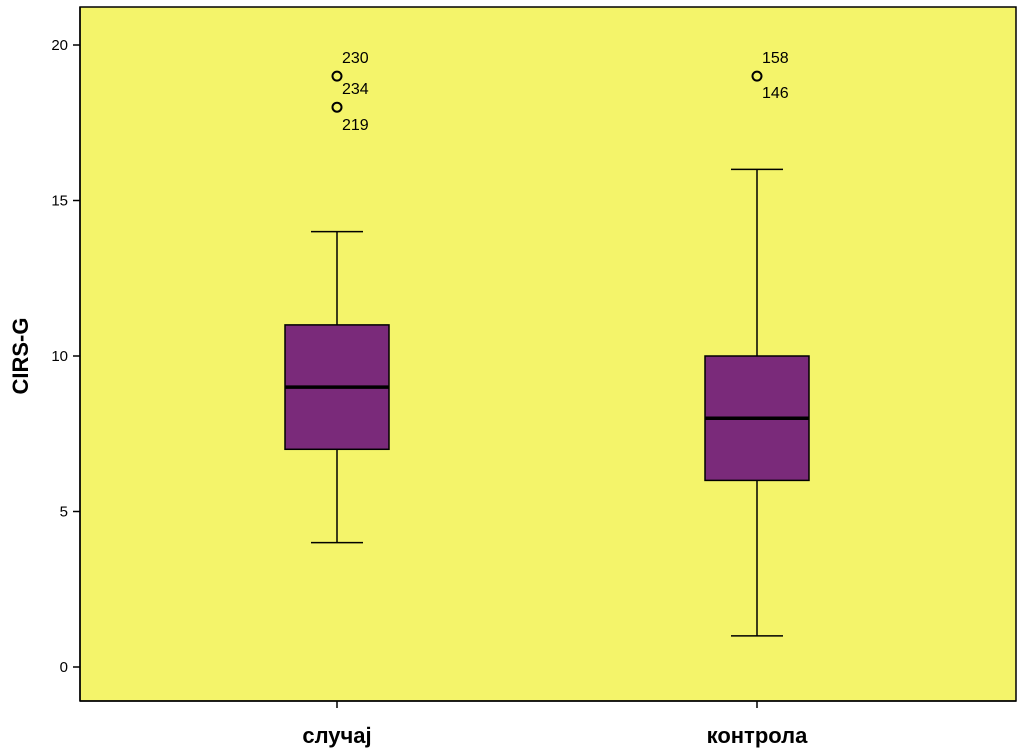 This screenshot has width=1023, height=753. Describe the element at coordinates (355, 125) in the screenshot. I see `outlier-label: 219` at that location.